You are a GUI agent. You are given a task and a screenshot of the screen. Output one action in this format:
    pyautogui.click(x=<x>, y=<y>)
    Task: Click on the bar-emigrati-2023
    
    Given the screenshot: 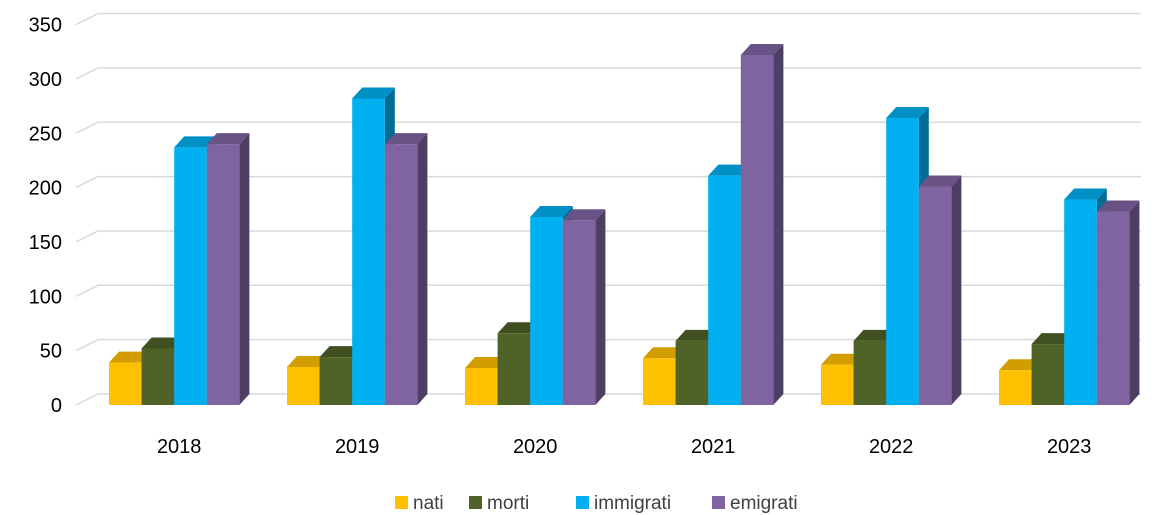 What is the action you would take?
    pyautogui.click(x=1118, y=302)
    